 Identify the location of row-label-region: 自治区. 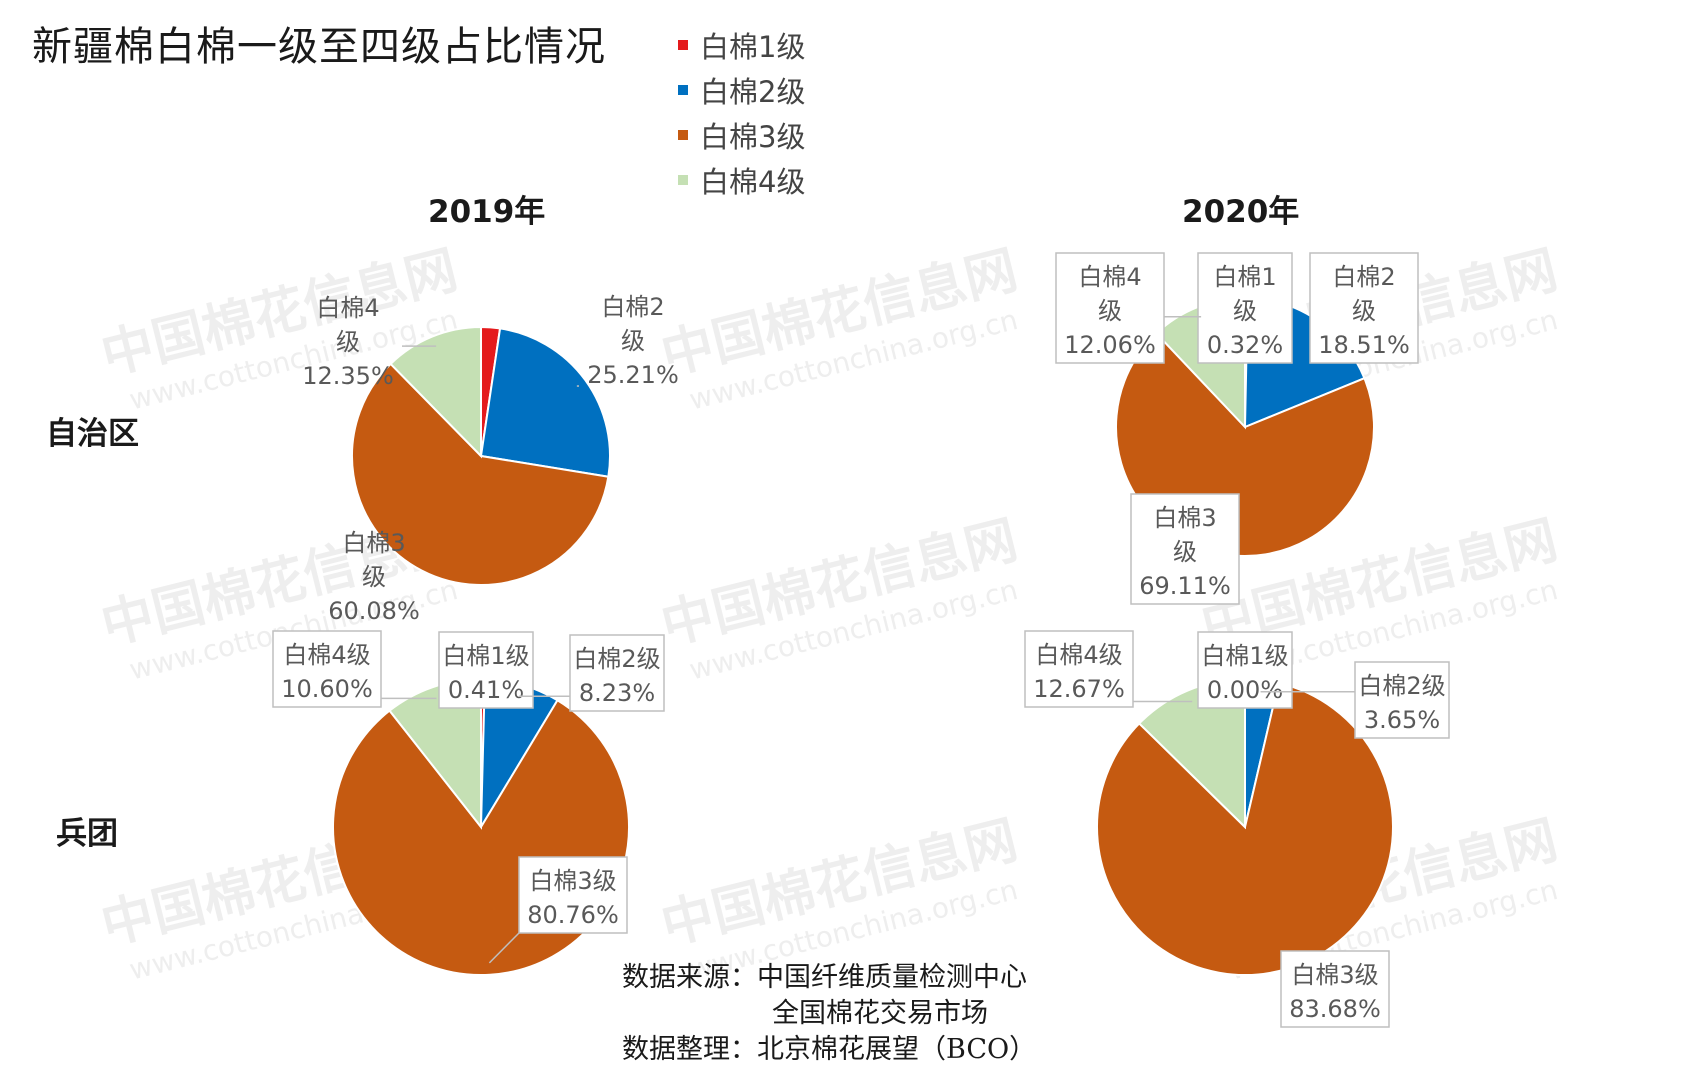
(92, 434).